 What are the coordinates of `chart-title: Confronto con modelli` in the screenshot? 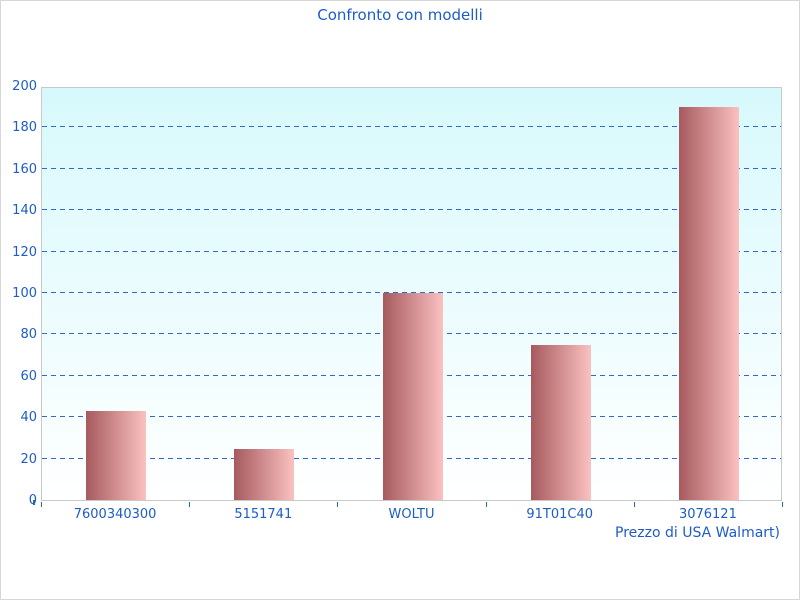 It's located at (400, 15).